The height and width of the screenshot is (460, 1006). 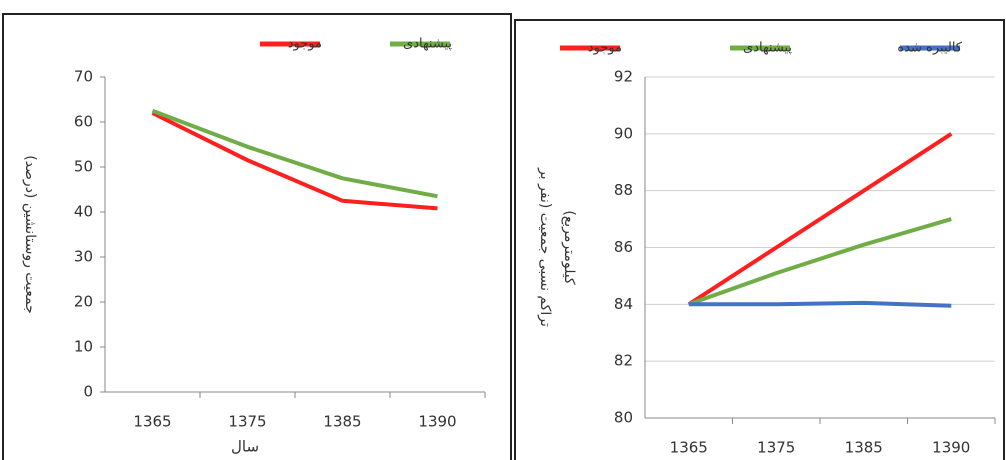 What do you see at coordinates (623, 304) in the screenshot?
I see `y-tick-label: 84` at bounding box center [623, 304].